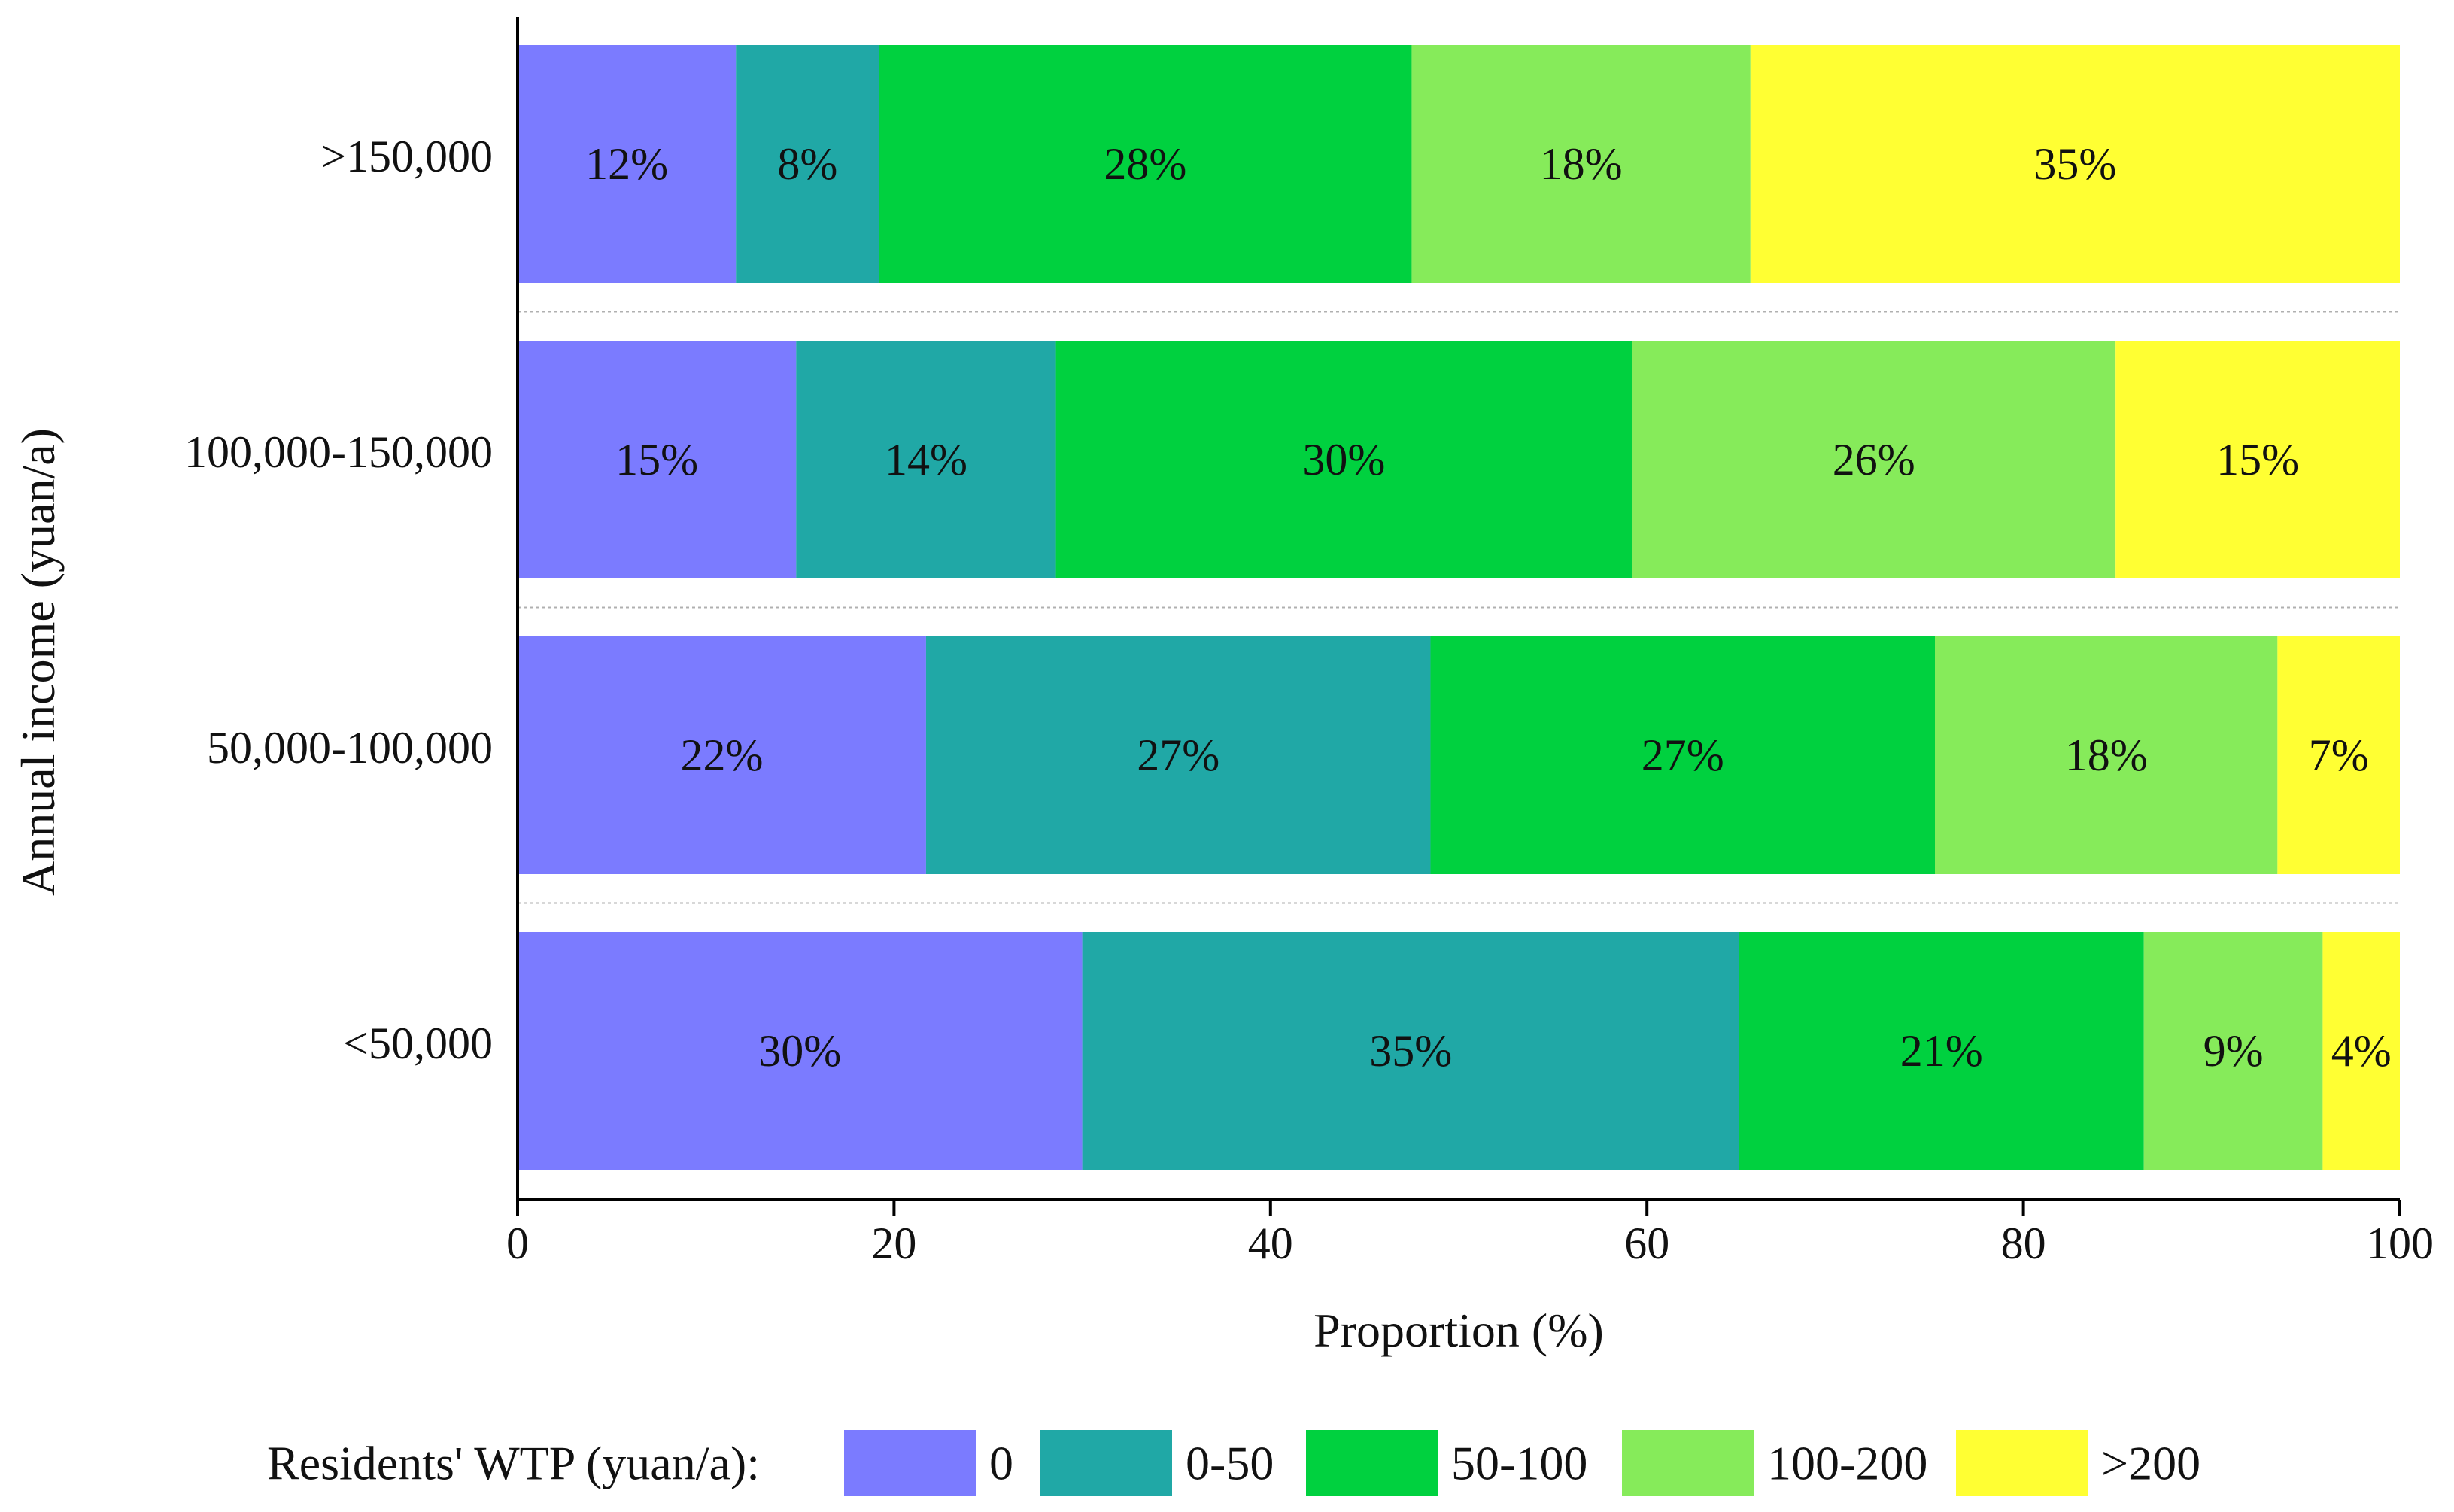  I want to click on data-label-lt-50-000-wtp-gt-200: 4%, so click(2361, 1051).